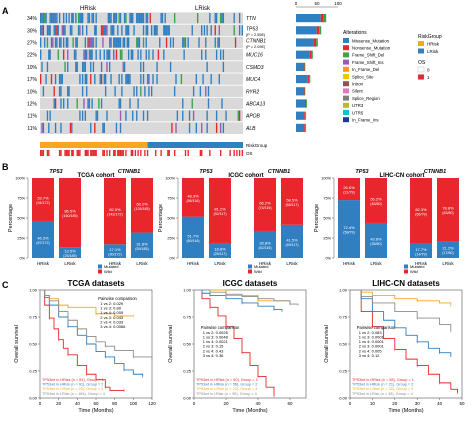 Image resolution: width=474 pixels, height=432 pixels. I want to click on legend-label: Splice_Region, so click(366, 98).